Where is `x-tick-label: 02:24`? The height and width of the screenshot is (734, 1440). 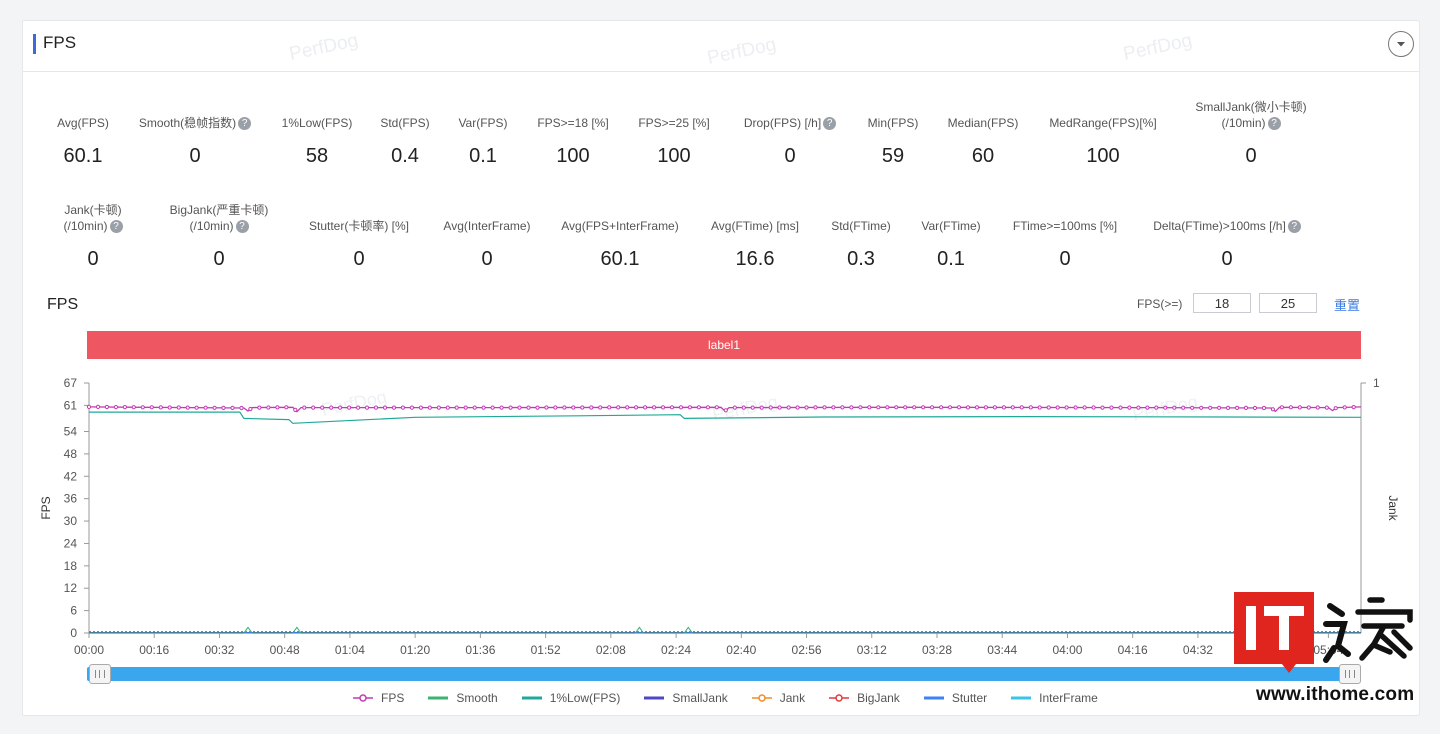 x-tick-label: 02:24 is located at coordinates (676, 650).